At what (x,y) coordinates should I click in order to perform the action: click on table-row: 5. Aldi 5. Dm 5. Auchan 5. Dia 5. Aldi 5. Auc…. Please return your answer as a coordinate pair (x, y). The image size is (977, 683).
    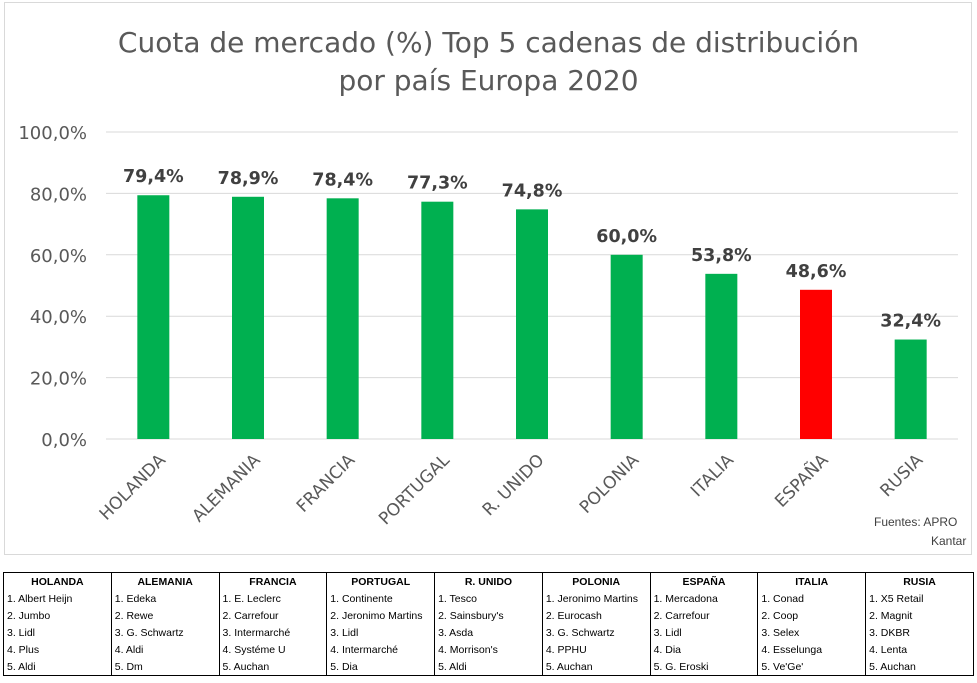
    Looking at the image, I should click on (488, 667).